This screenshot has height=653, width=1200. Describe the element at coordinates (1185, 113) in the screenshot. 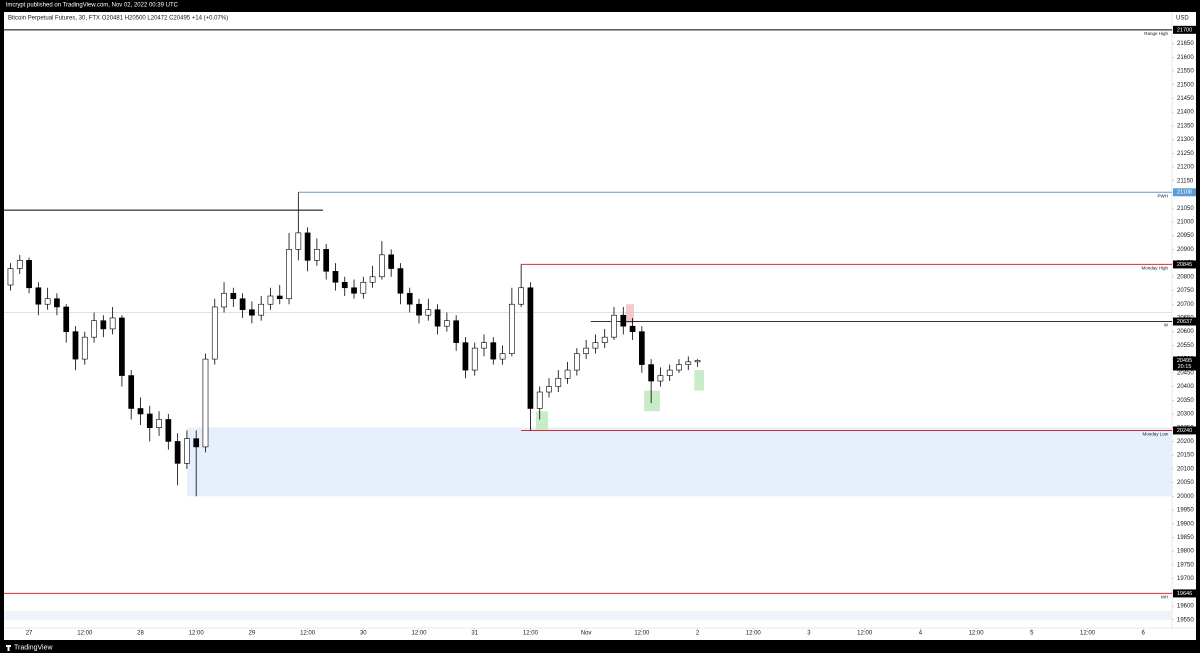

I see `y-tick-label: 21400` at that location.